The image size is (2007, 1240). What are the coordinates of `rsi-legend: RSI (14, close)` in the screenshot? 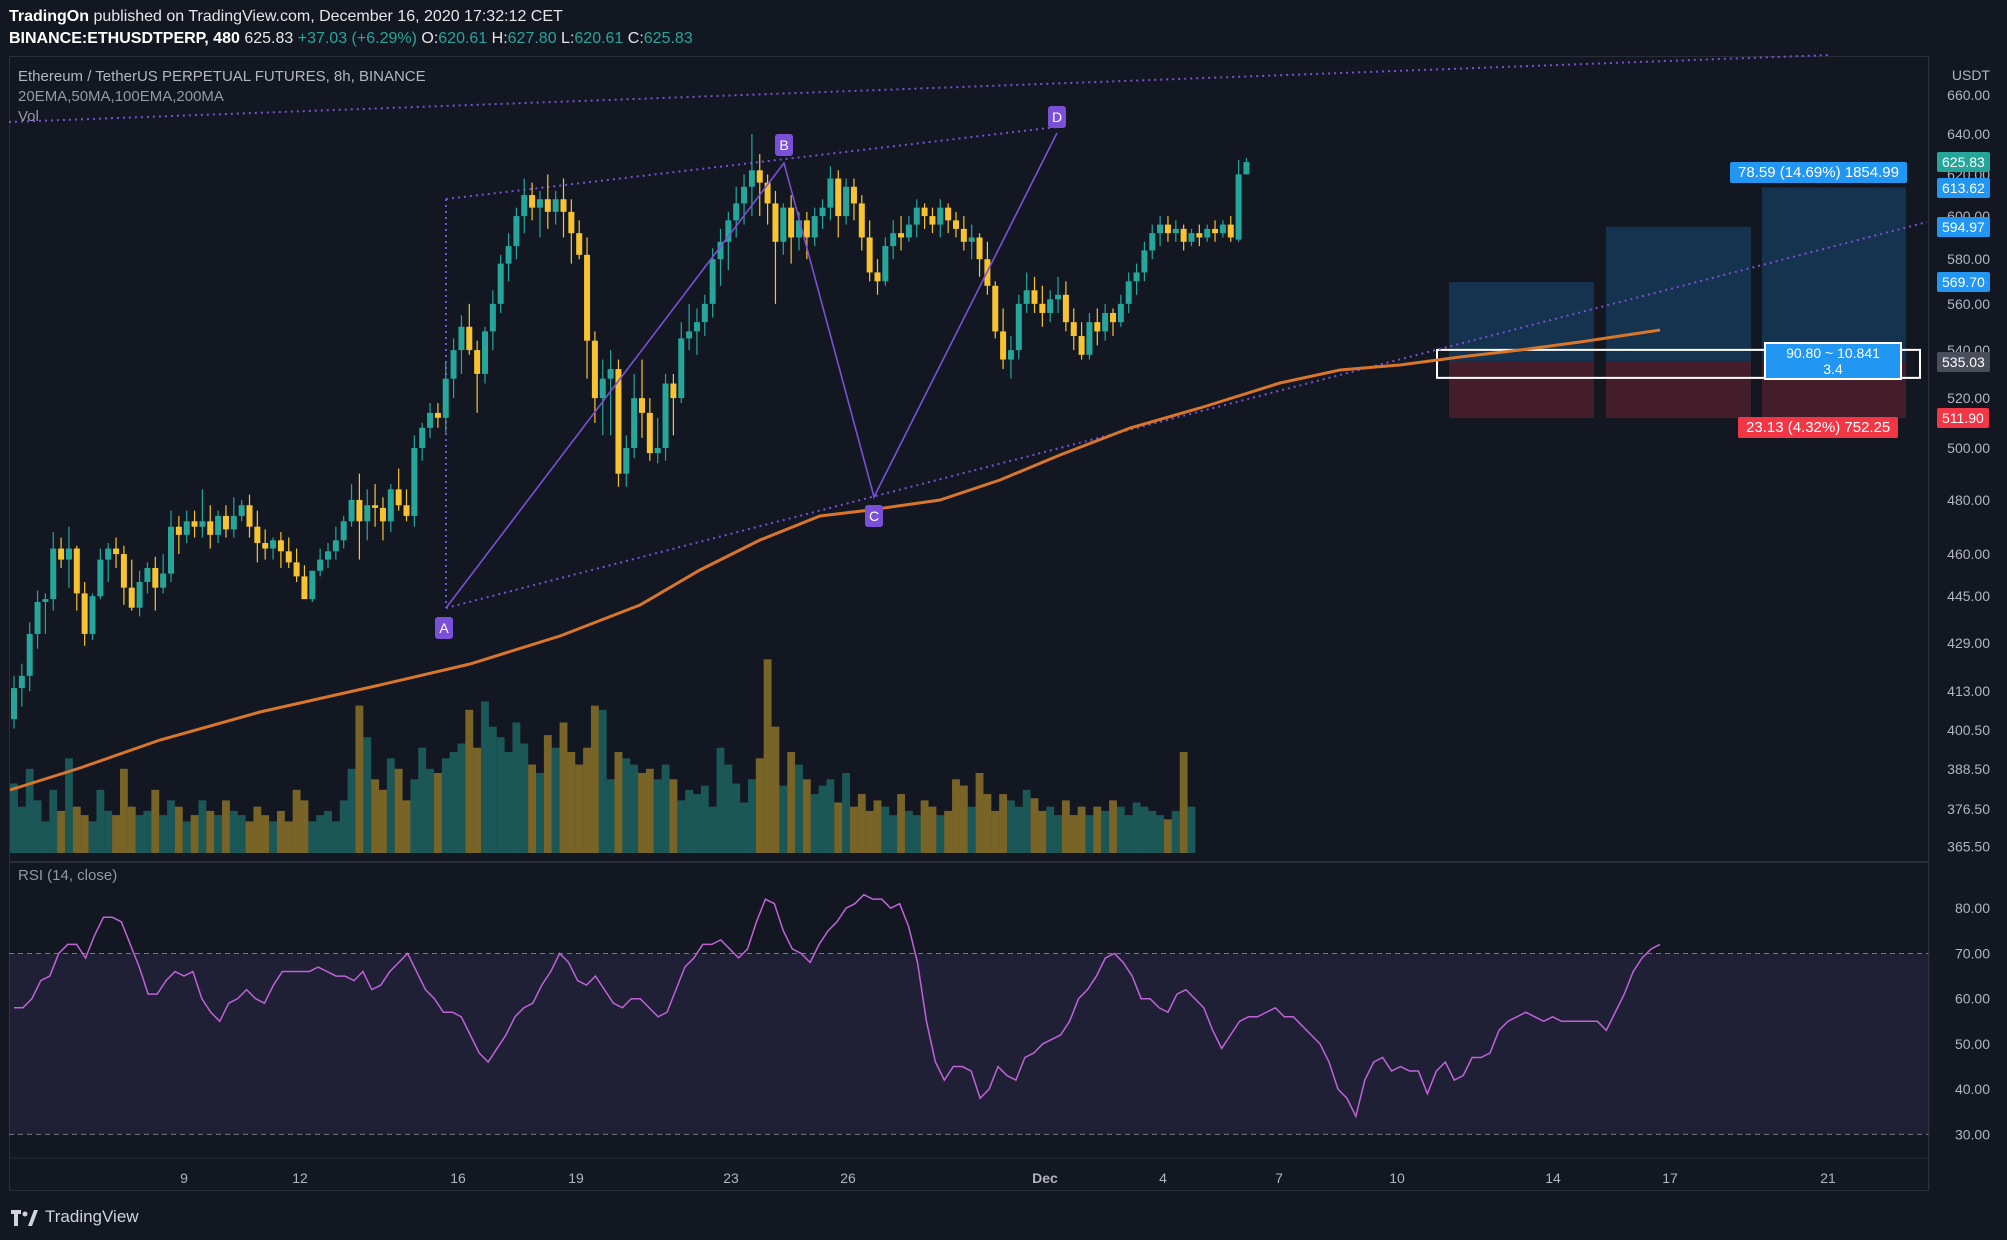 It's located at (68, 875).